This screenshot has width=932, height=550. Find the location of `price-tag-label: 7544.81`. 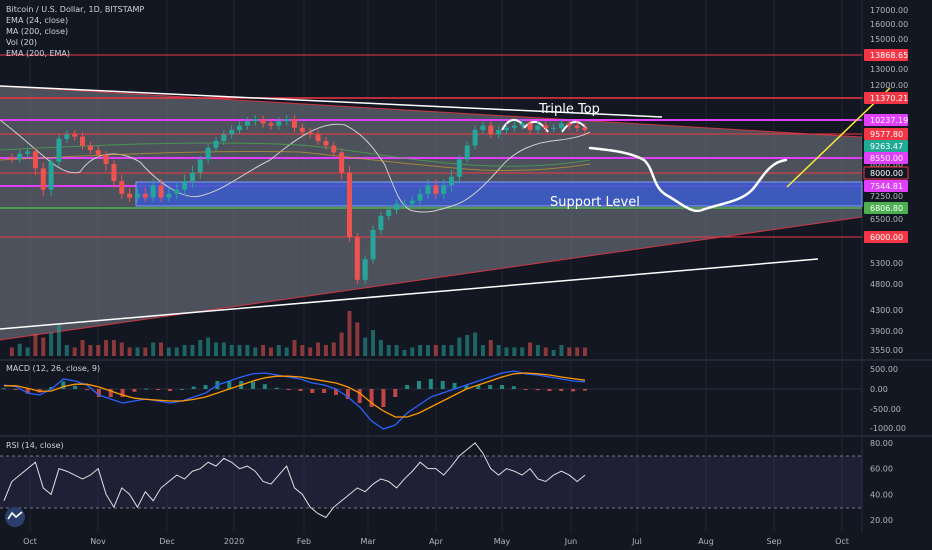

price-tag-label: 7544.81 is located at coordinates (886, 186).